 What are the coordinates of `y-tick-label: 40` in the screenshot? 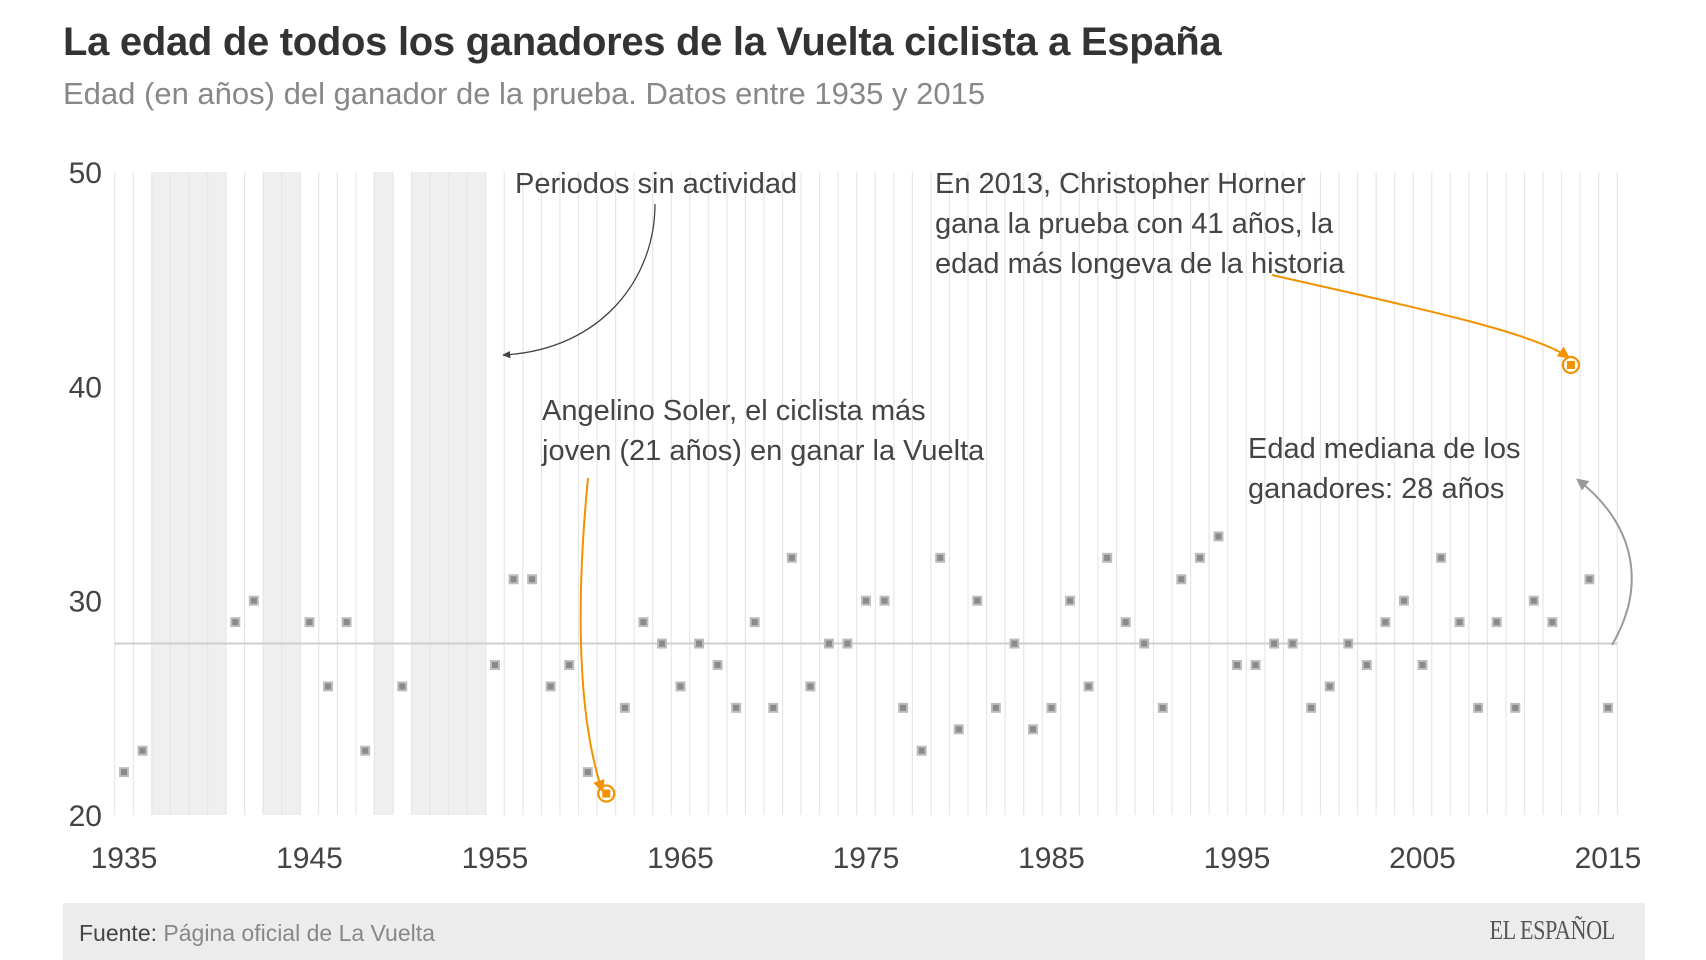 It's located at (85, 387).